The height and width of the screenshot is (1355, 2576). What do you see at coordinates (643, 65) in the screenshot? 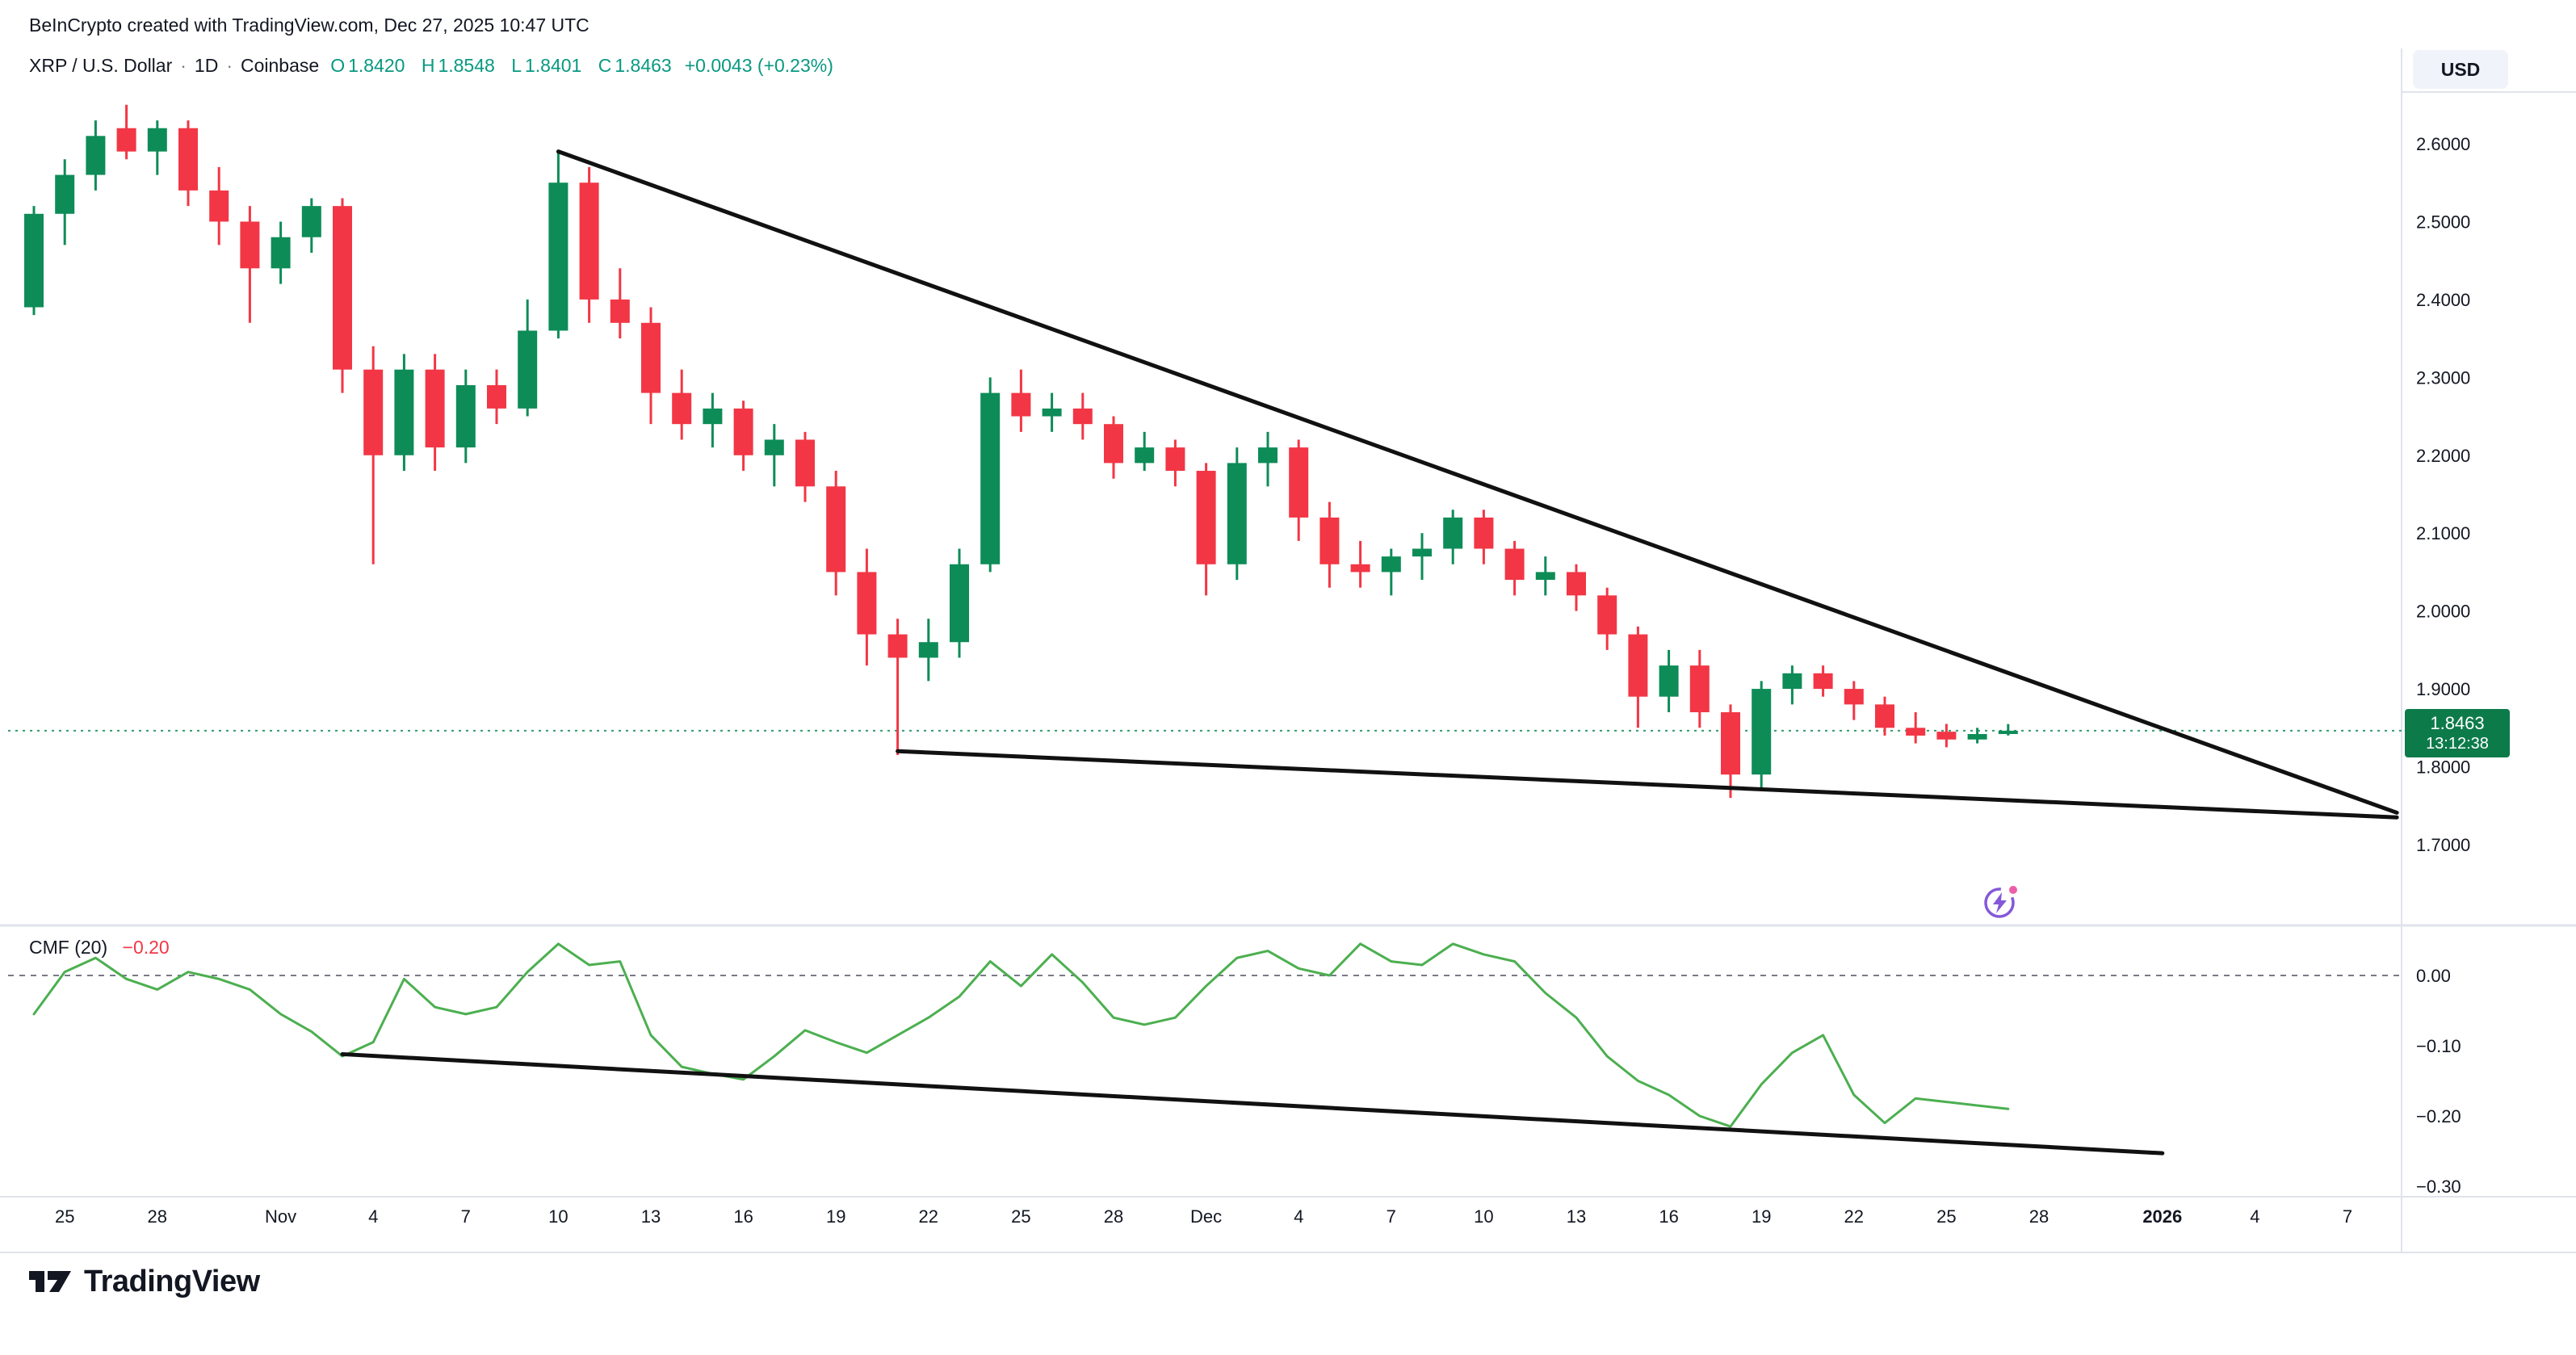
I see `close-value: 1.8463` at bounding box center [643, 65].